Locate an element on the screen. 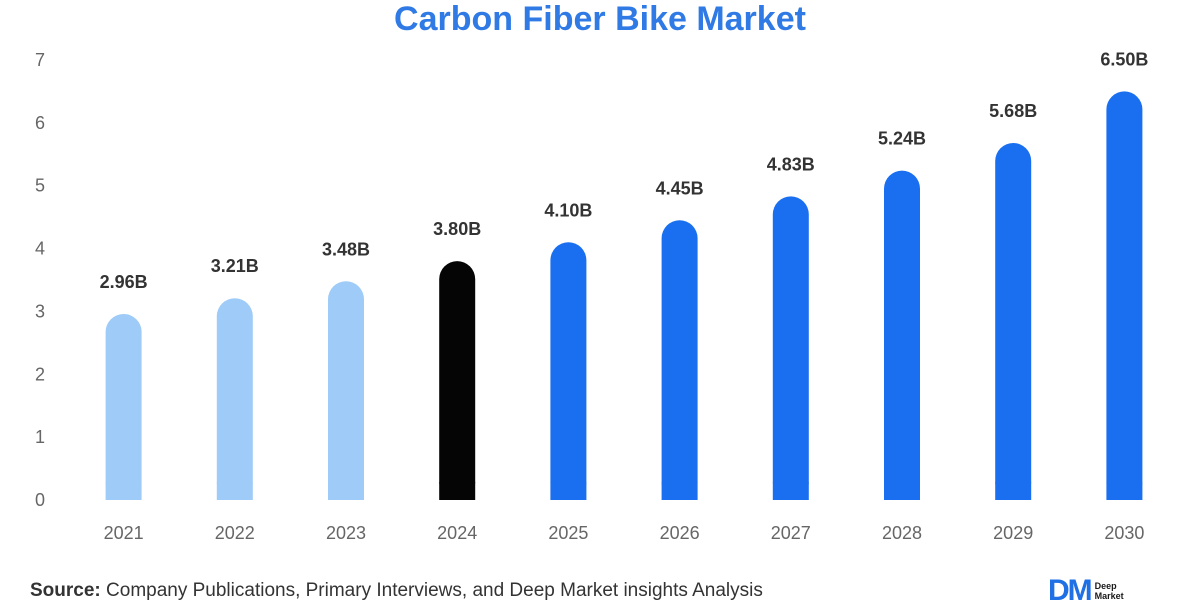 This screenshot has width=1200, height=607. bar-2026 is located at coordinates (679, 360).